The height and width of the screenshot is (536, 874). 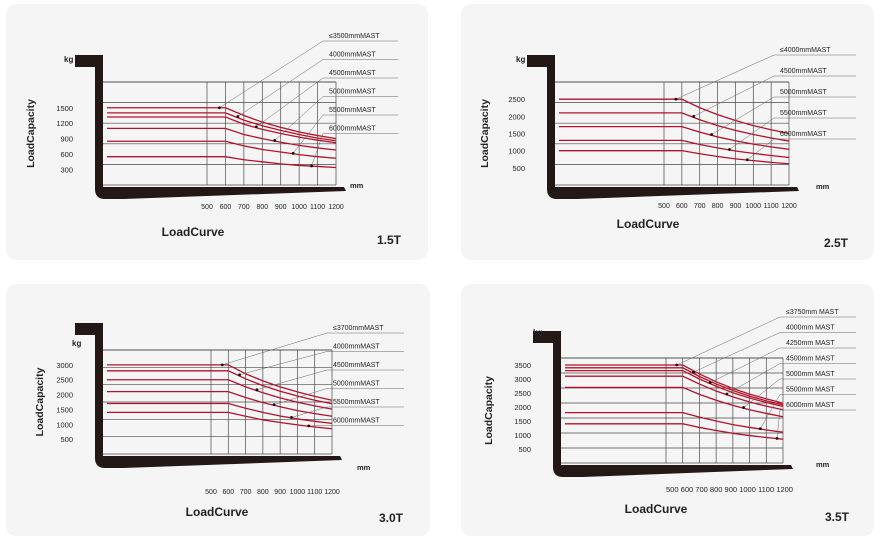 I want to click on x-tick-label: 500, so click(x=211, y=492).